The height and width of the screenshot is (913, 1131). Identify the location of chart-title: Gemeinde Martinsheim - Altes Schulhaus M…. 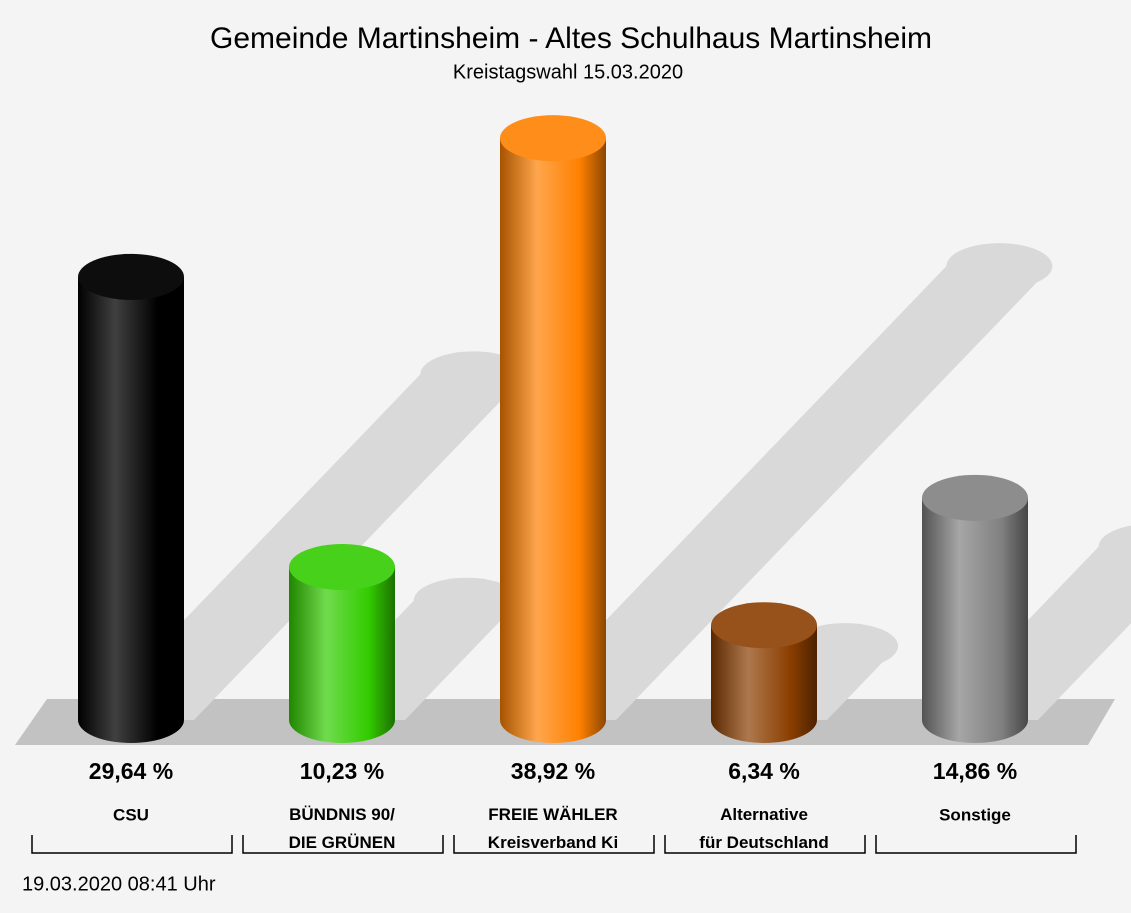
(571, 38).